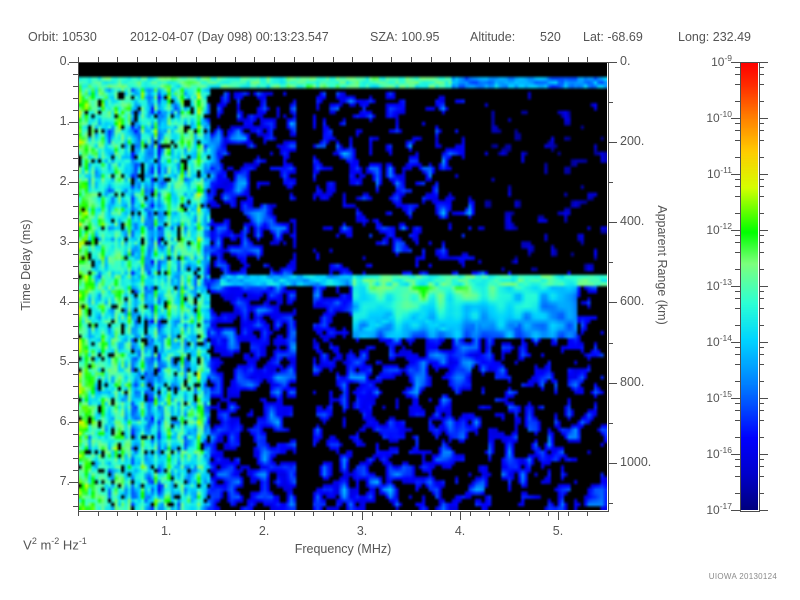 The image size is (800, 600). Describe the element at coordinates (558, 531) in the screenshot. I see `x-tick-label: 5.` at that location.